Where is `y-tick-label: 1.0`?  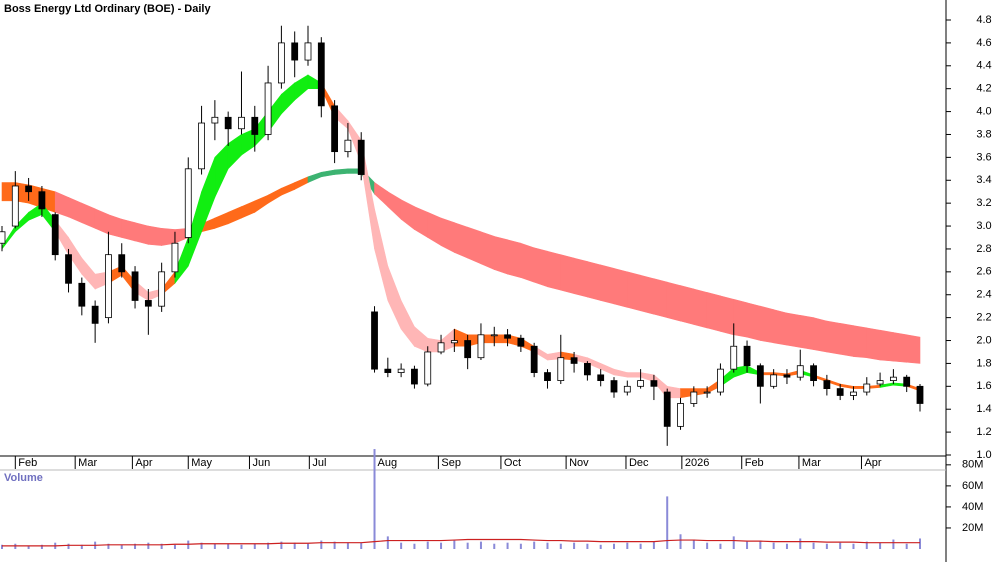
y-tick-label: 1.0 is located at coordinates (983, 455).